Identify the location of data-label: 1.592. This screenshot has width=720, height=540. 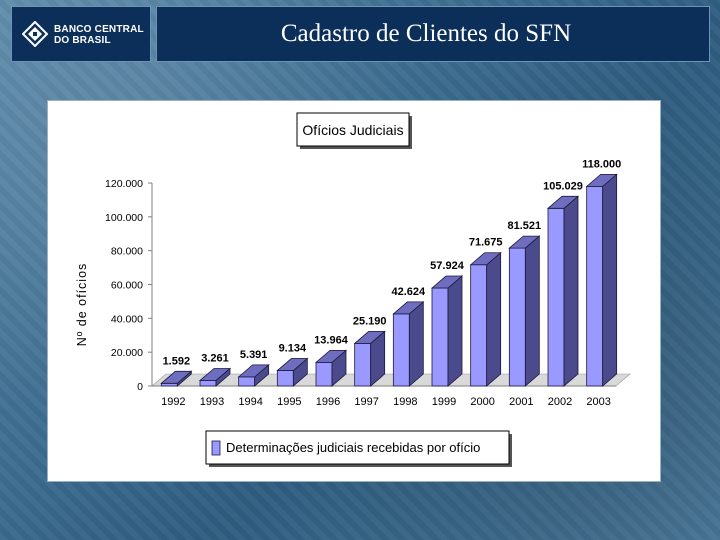
(177, 361).